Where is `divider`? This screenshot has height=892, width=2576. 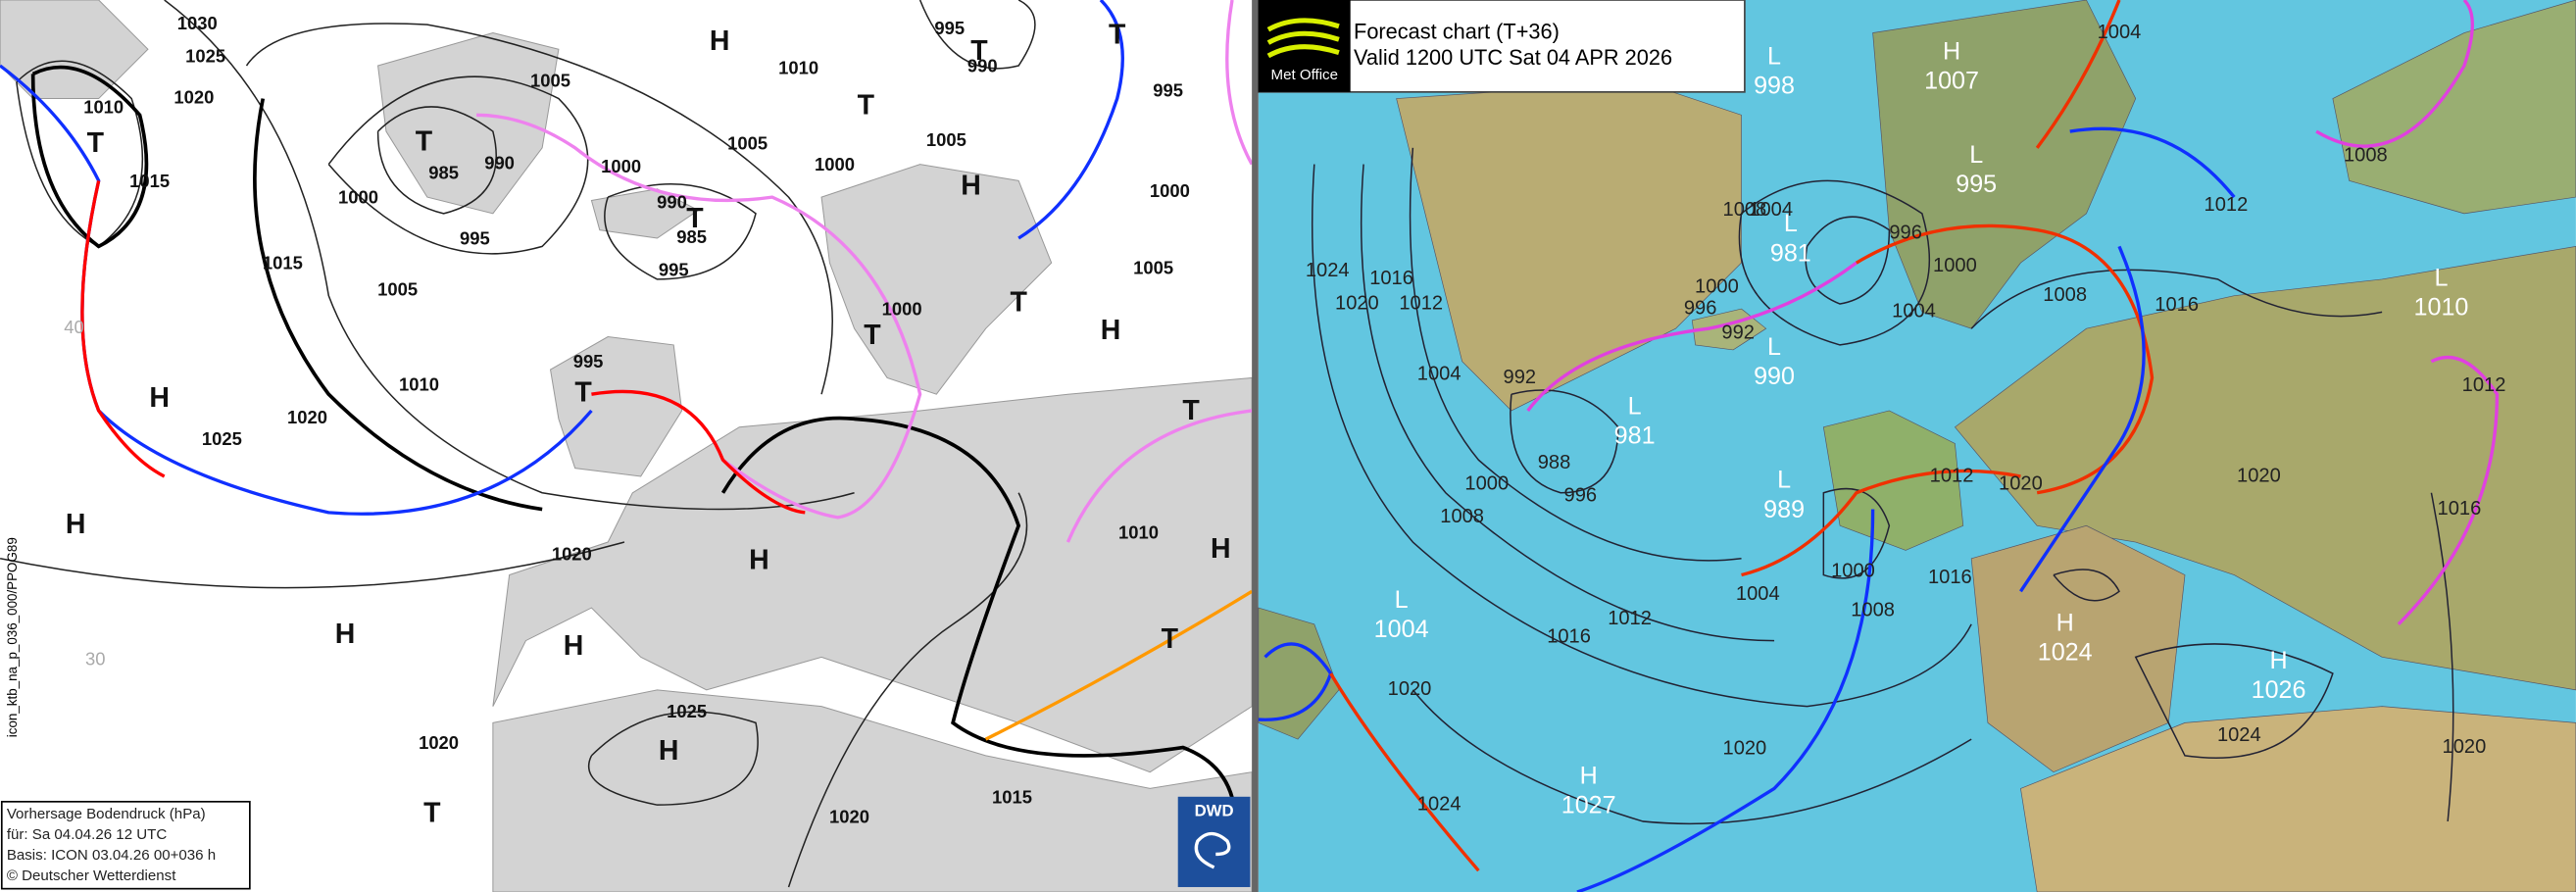
divider is located at coordinates (1255, 446).